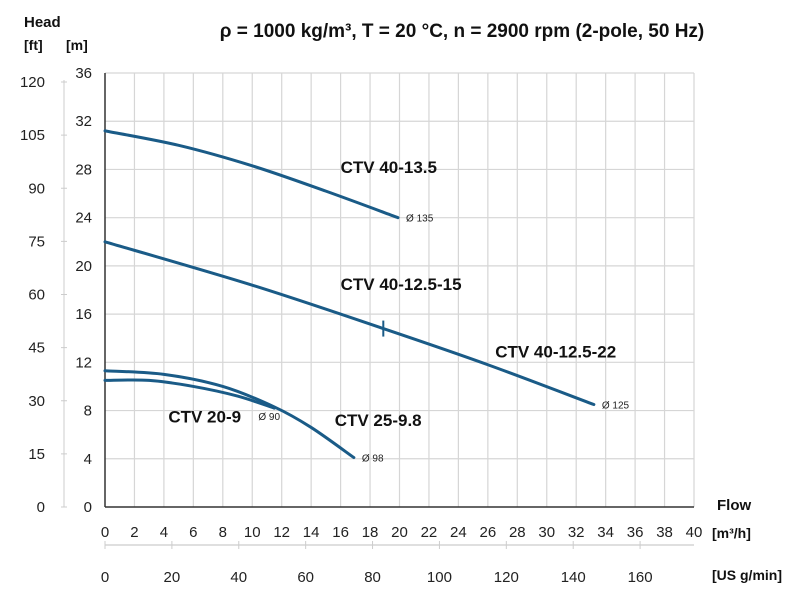 This screenshot has width=800, height=601. I want to click on x-tick-label: 38, so click(664, 532).